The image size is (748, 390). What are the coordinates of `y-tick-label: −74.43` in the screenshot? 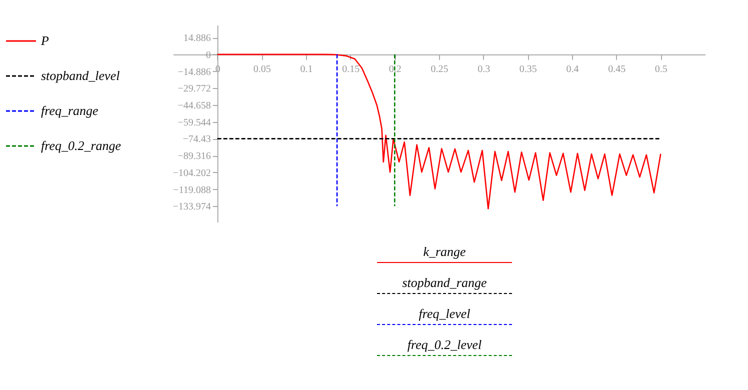 It's located at (196, 140).